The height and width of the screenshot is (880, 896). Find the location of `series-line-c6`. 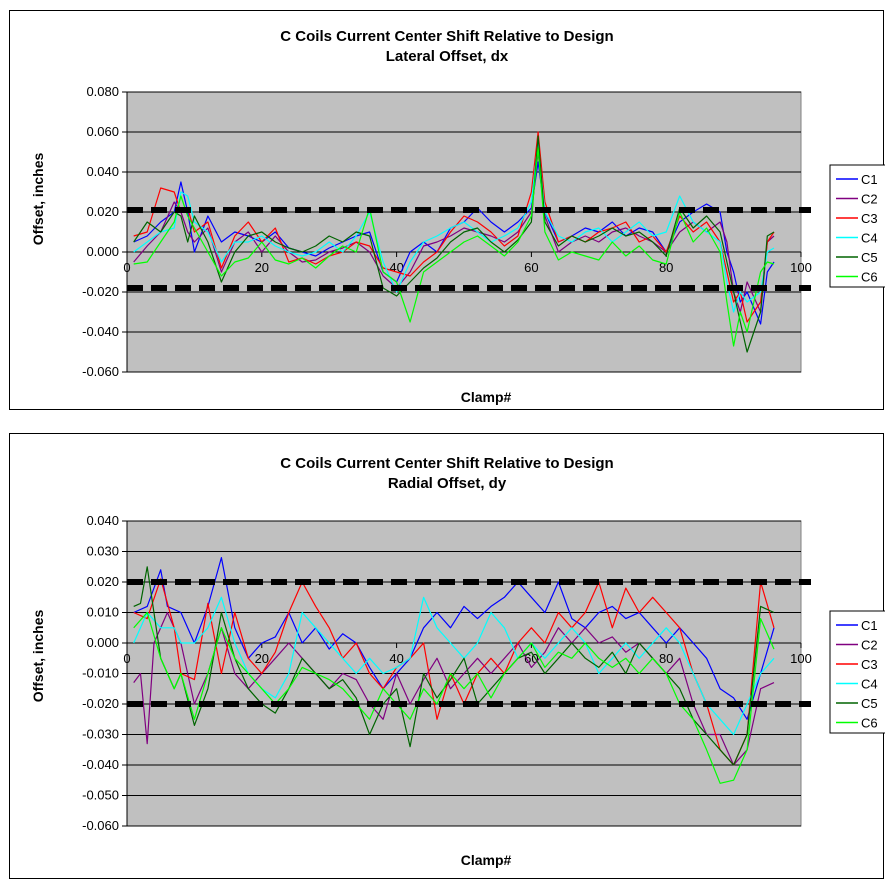

series-line-c6 is located at coordinates (454, 697).